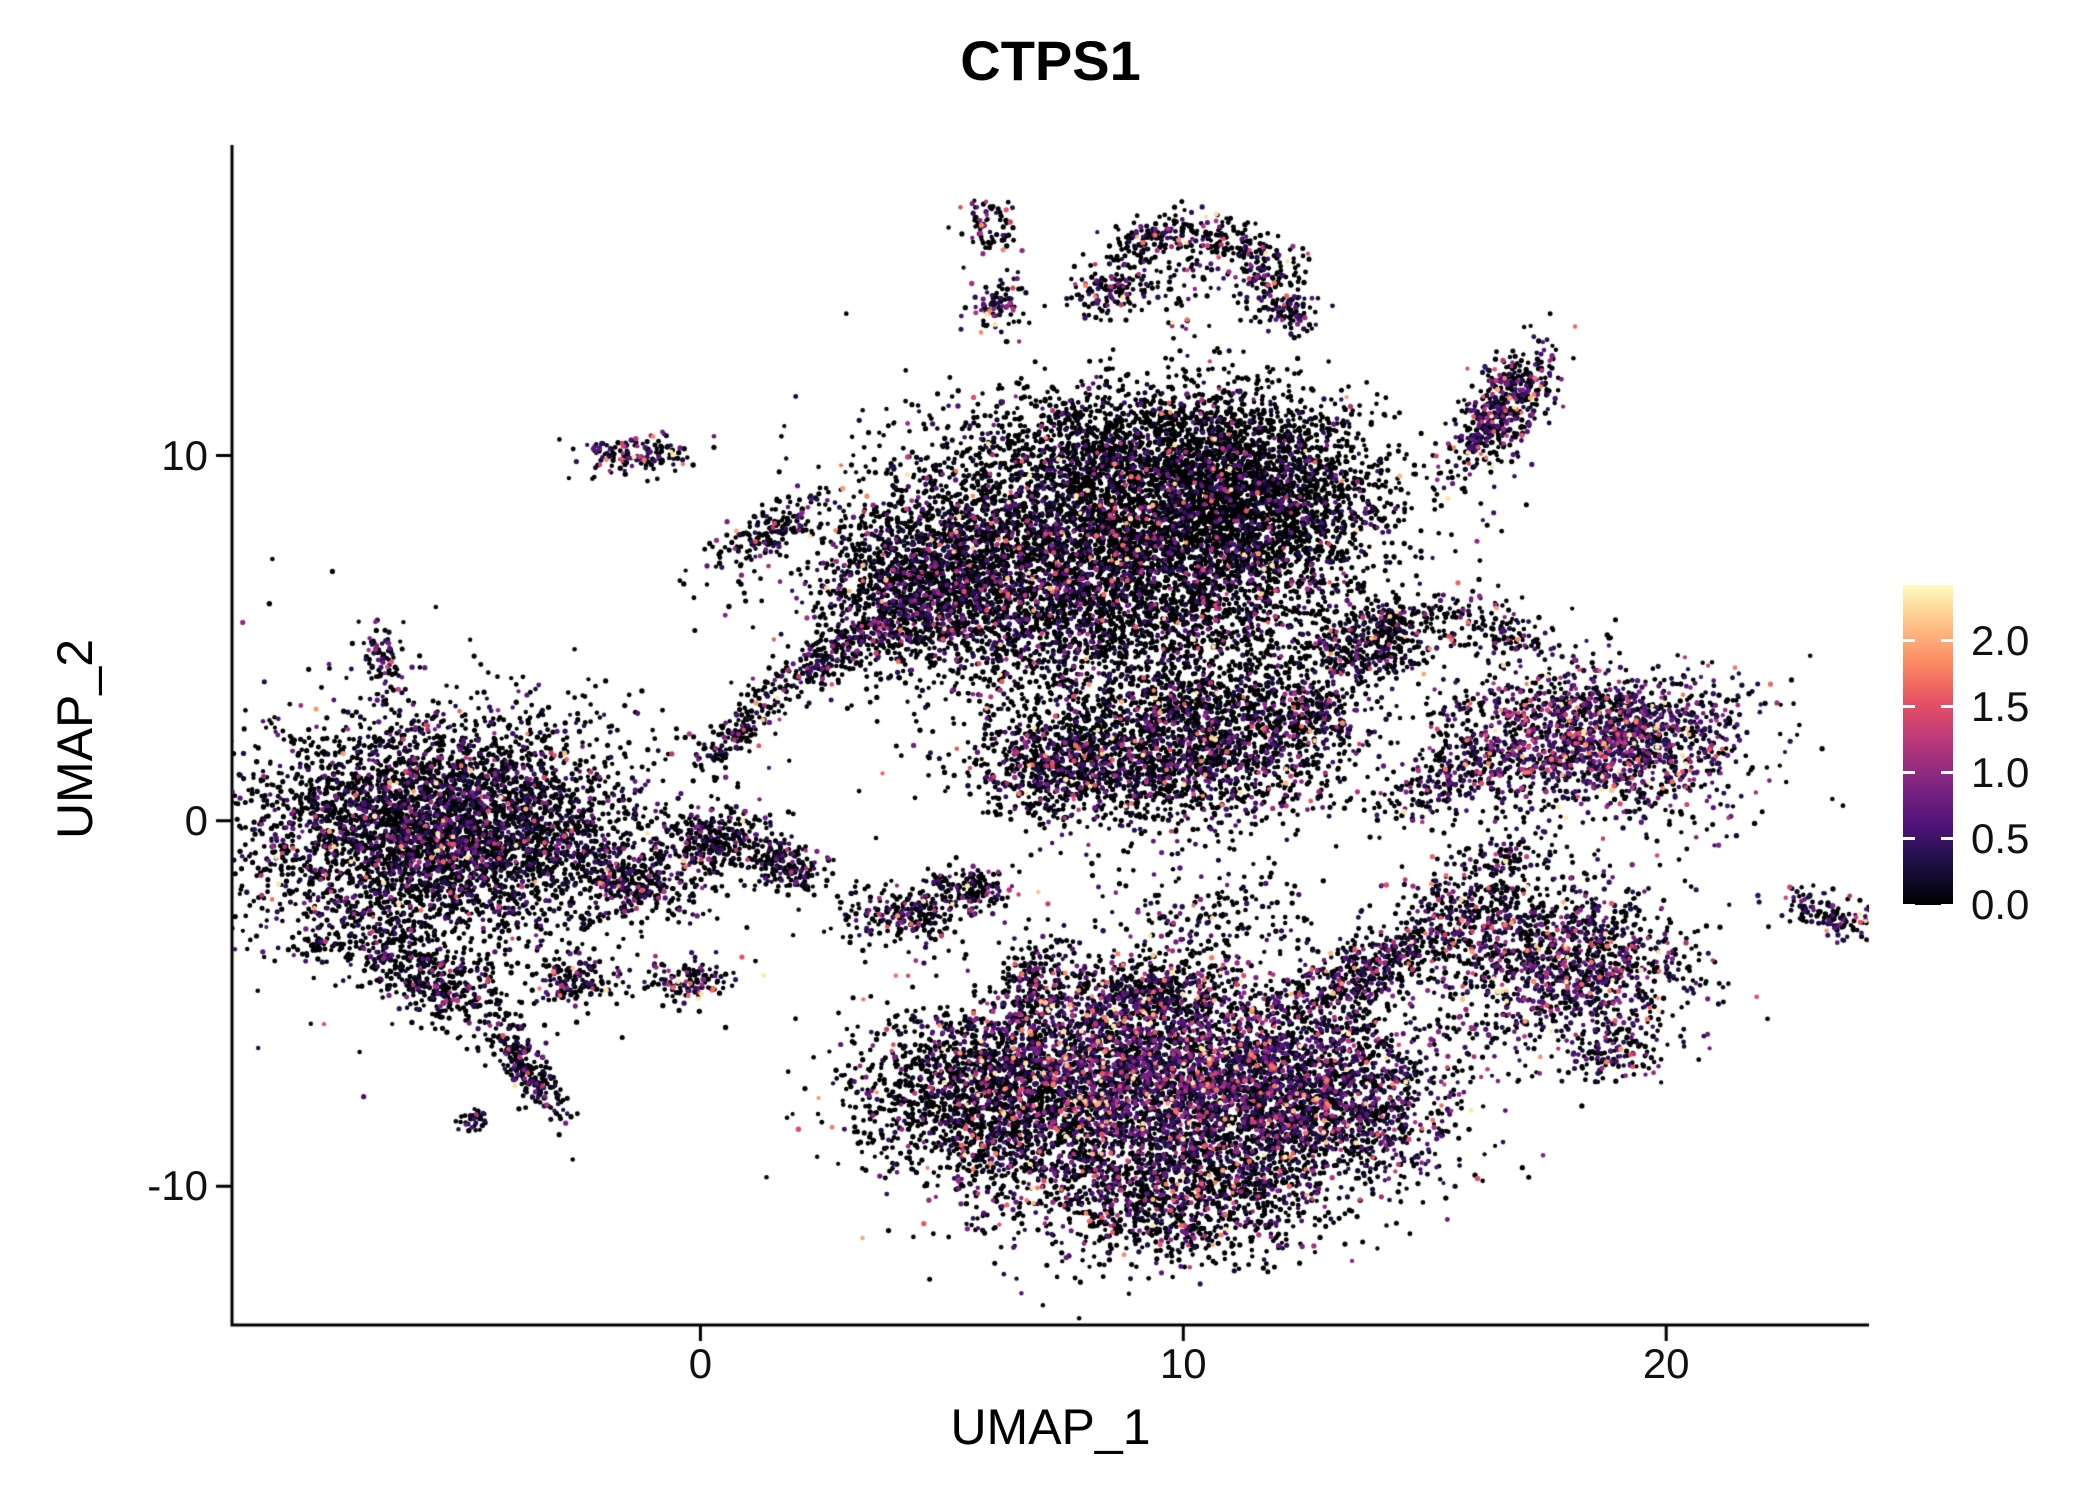 This screenshot has width=2100, height=1500. What do you see at coordinates (2000, 772) in the screenshot?
I see `colorbar-tick-label: 1.0` at bounding box center [2000, 772].